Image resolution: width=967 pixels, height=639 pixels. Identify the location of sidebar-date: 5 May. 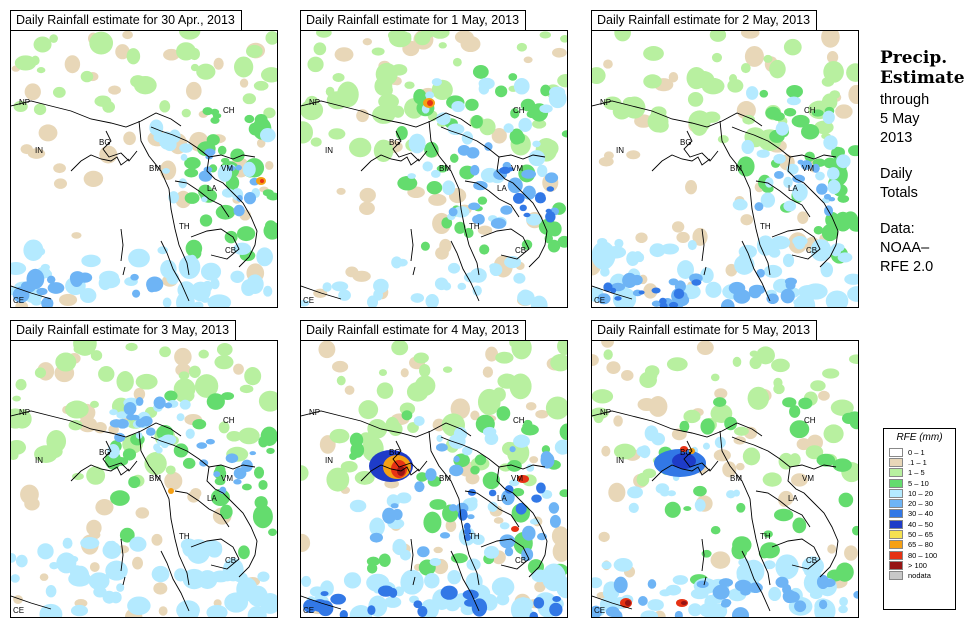
(900, 119).